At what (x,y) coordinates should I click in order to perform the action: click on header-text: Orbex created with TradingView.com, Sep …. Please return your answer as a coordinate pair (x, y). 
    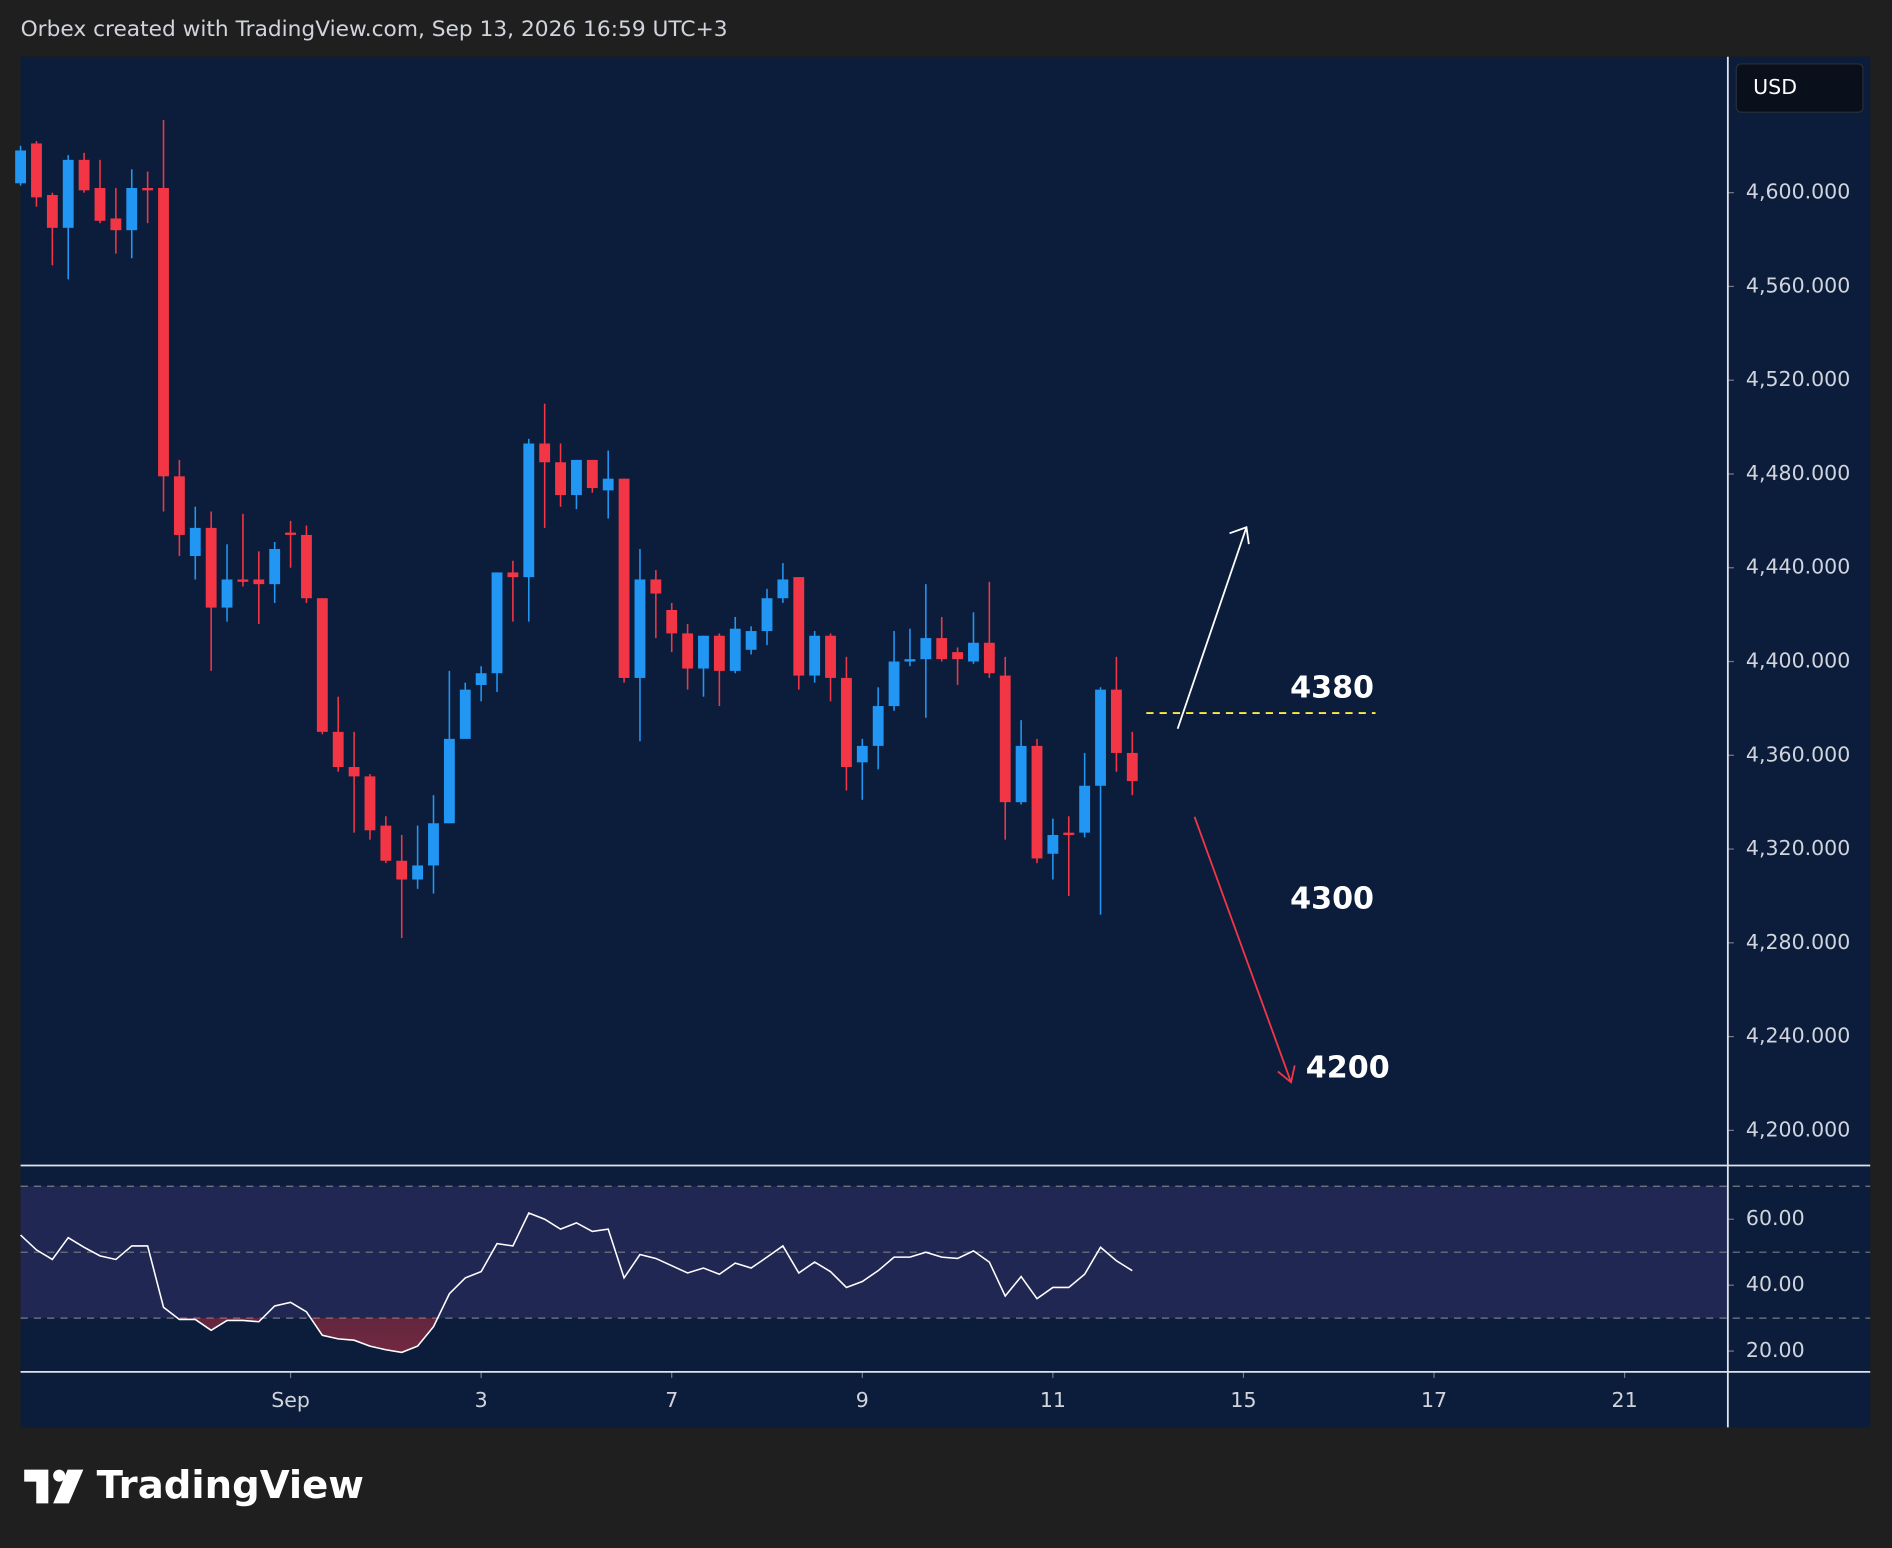
    Looking at the image, I should click on (374, 29).